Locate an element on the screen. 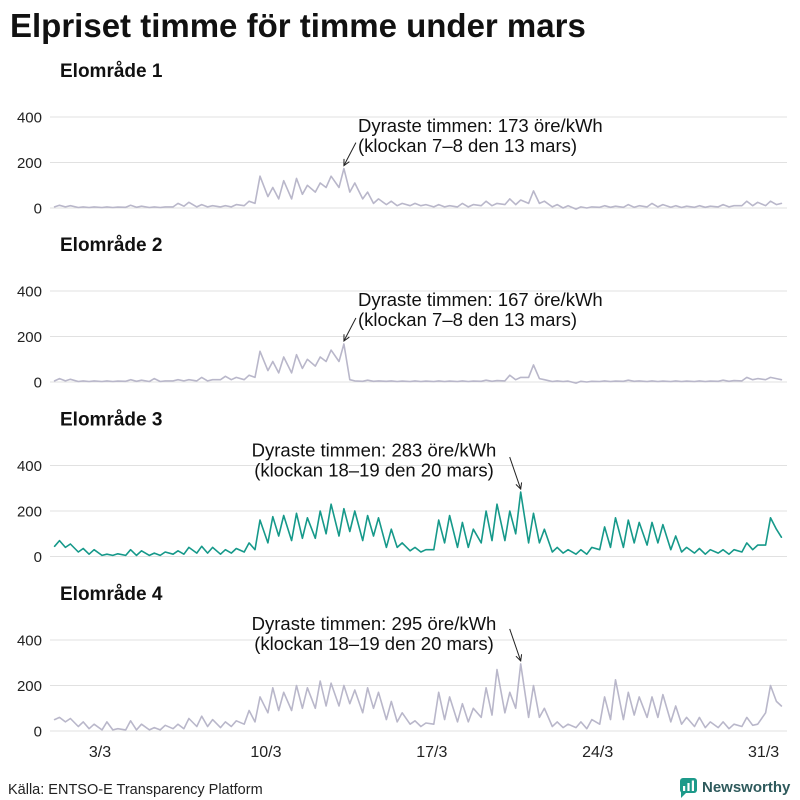 The image size is (800, 800). panel-title: Elområde 3 is located at coordinates (111, 420).